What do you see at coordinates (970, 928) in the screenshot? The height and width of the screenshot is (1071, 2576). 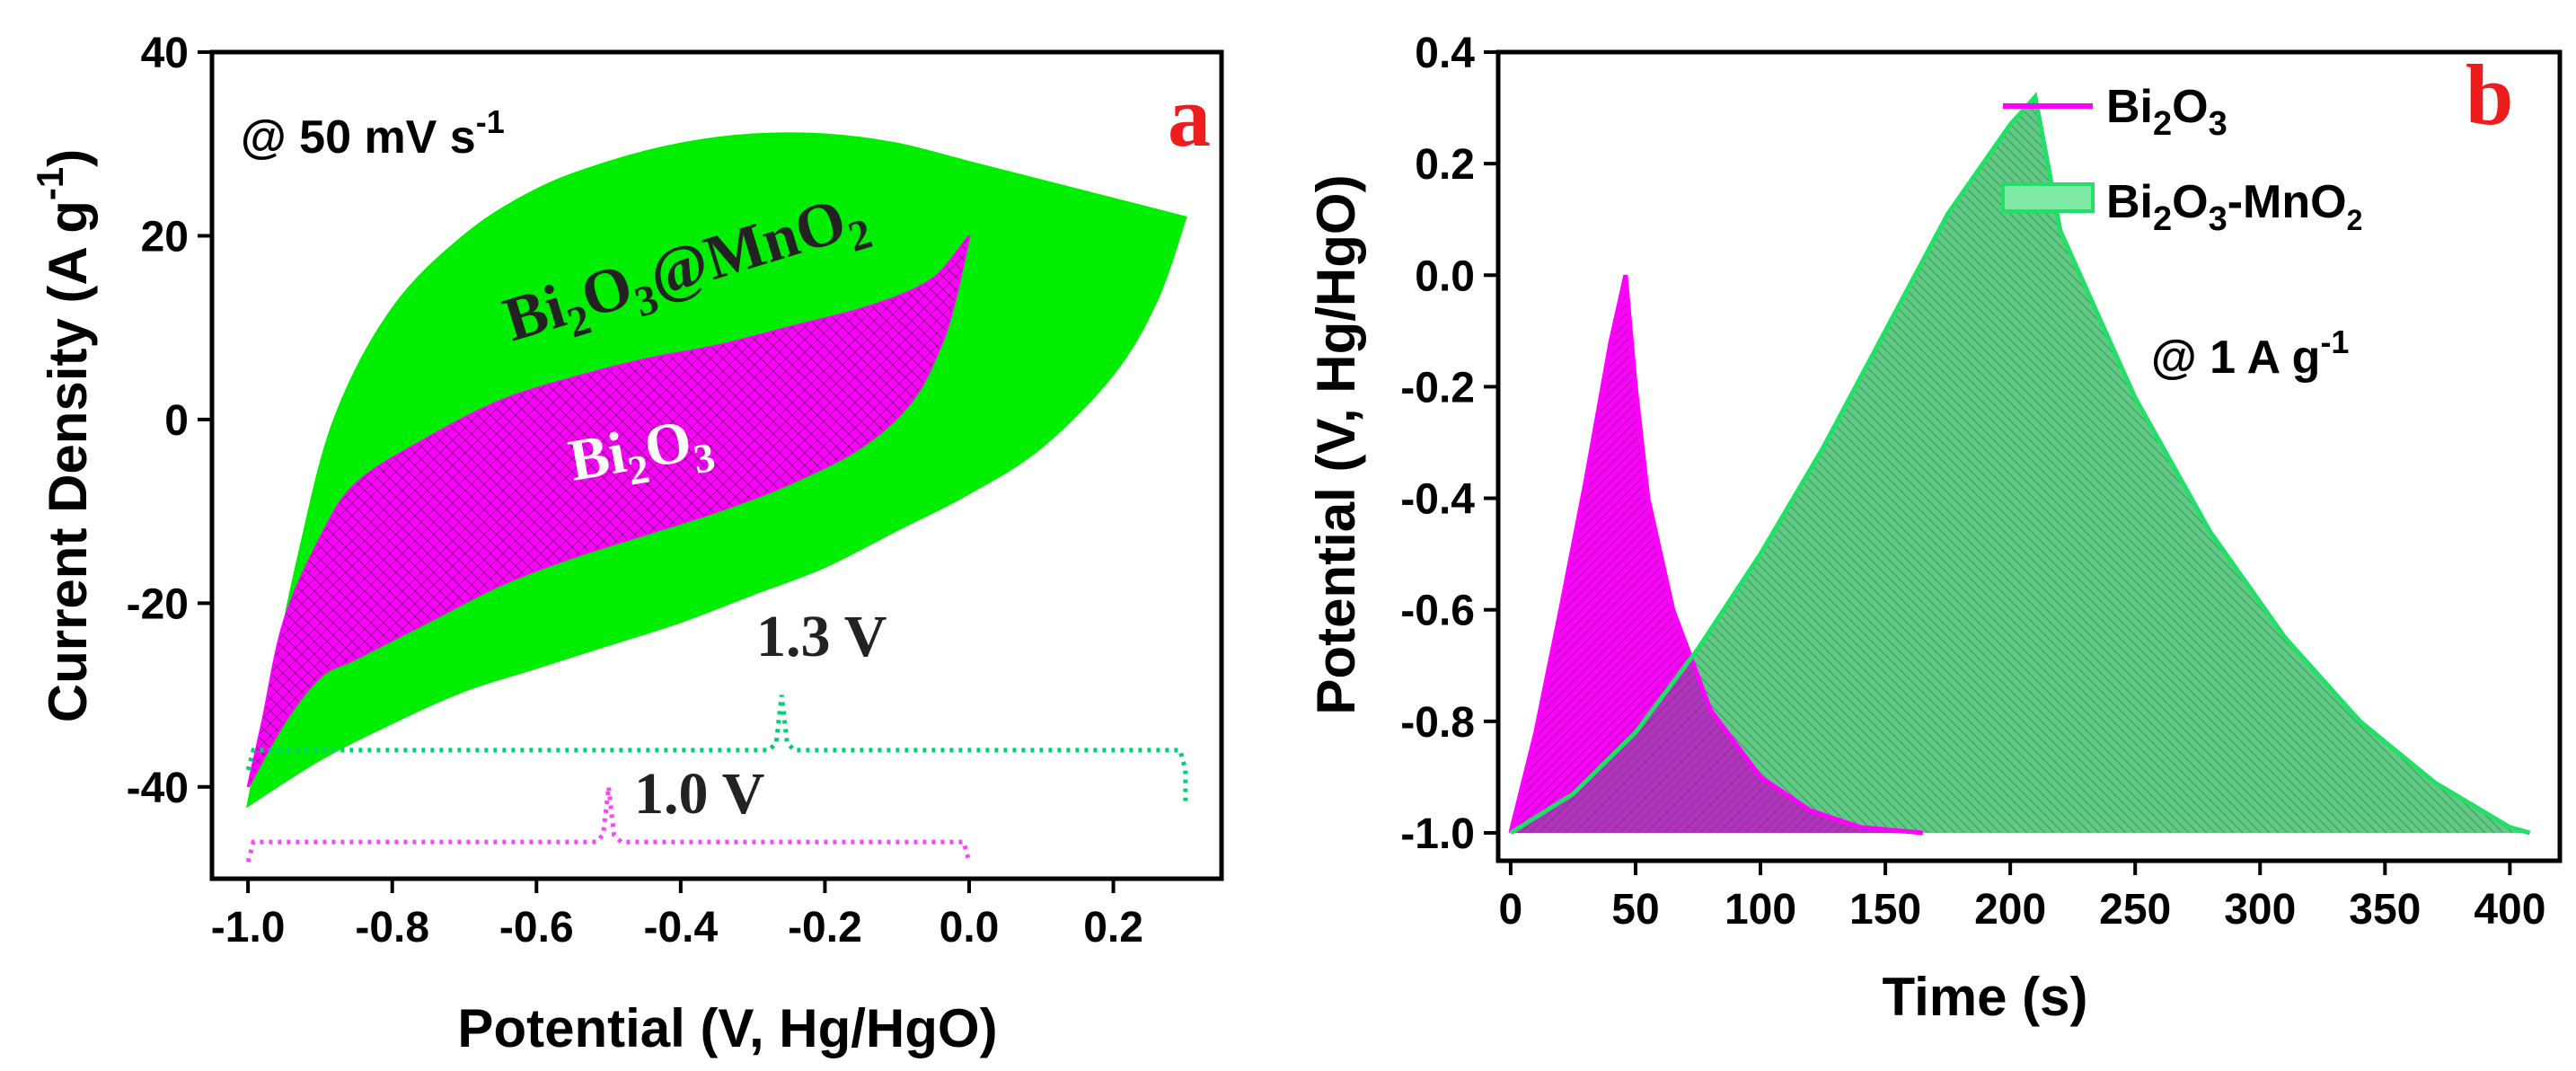 I see `x-tick-label: 0.0` at bounding box center [970, 928].